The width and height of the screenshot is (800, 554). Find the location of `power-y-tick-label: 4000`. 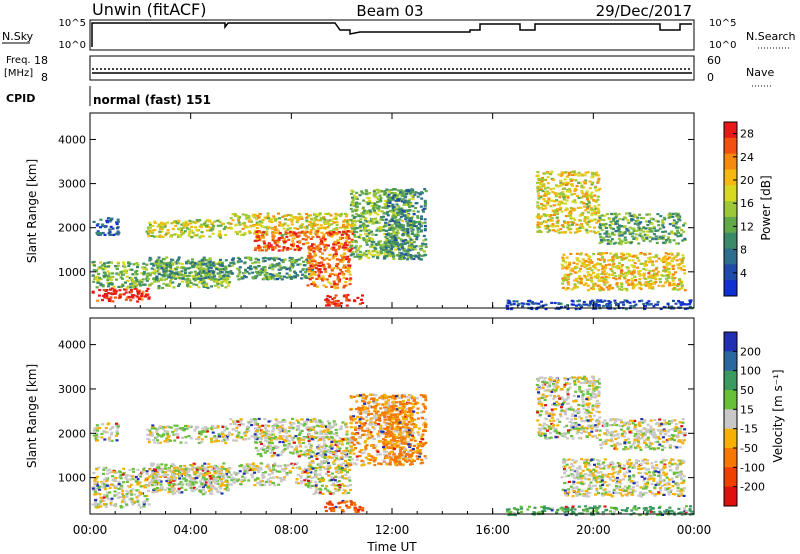

power-y-tick-label: 4000 is located at coordinates (72, 139).